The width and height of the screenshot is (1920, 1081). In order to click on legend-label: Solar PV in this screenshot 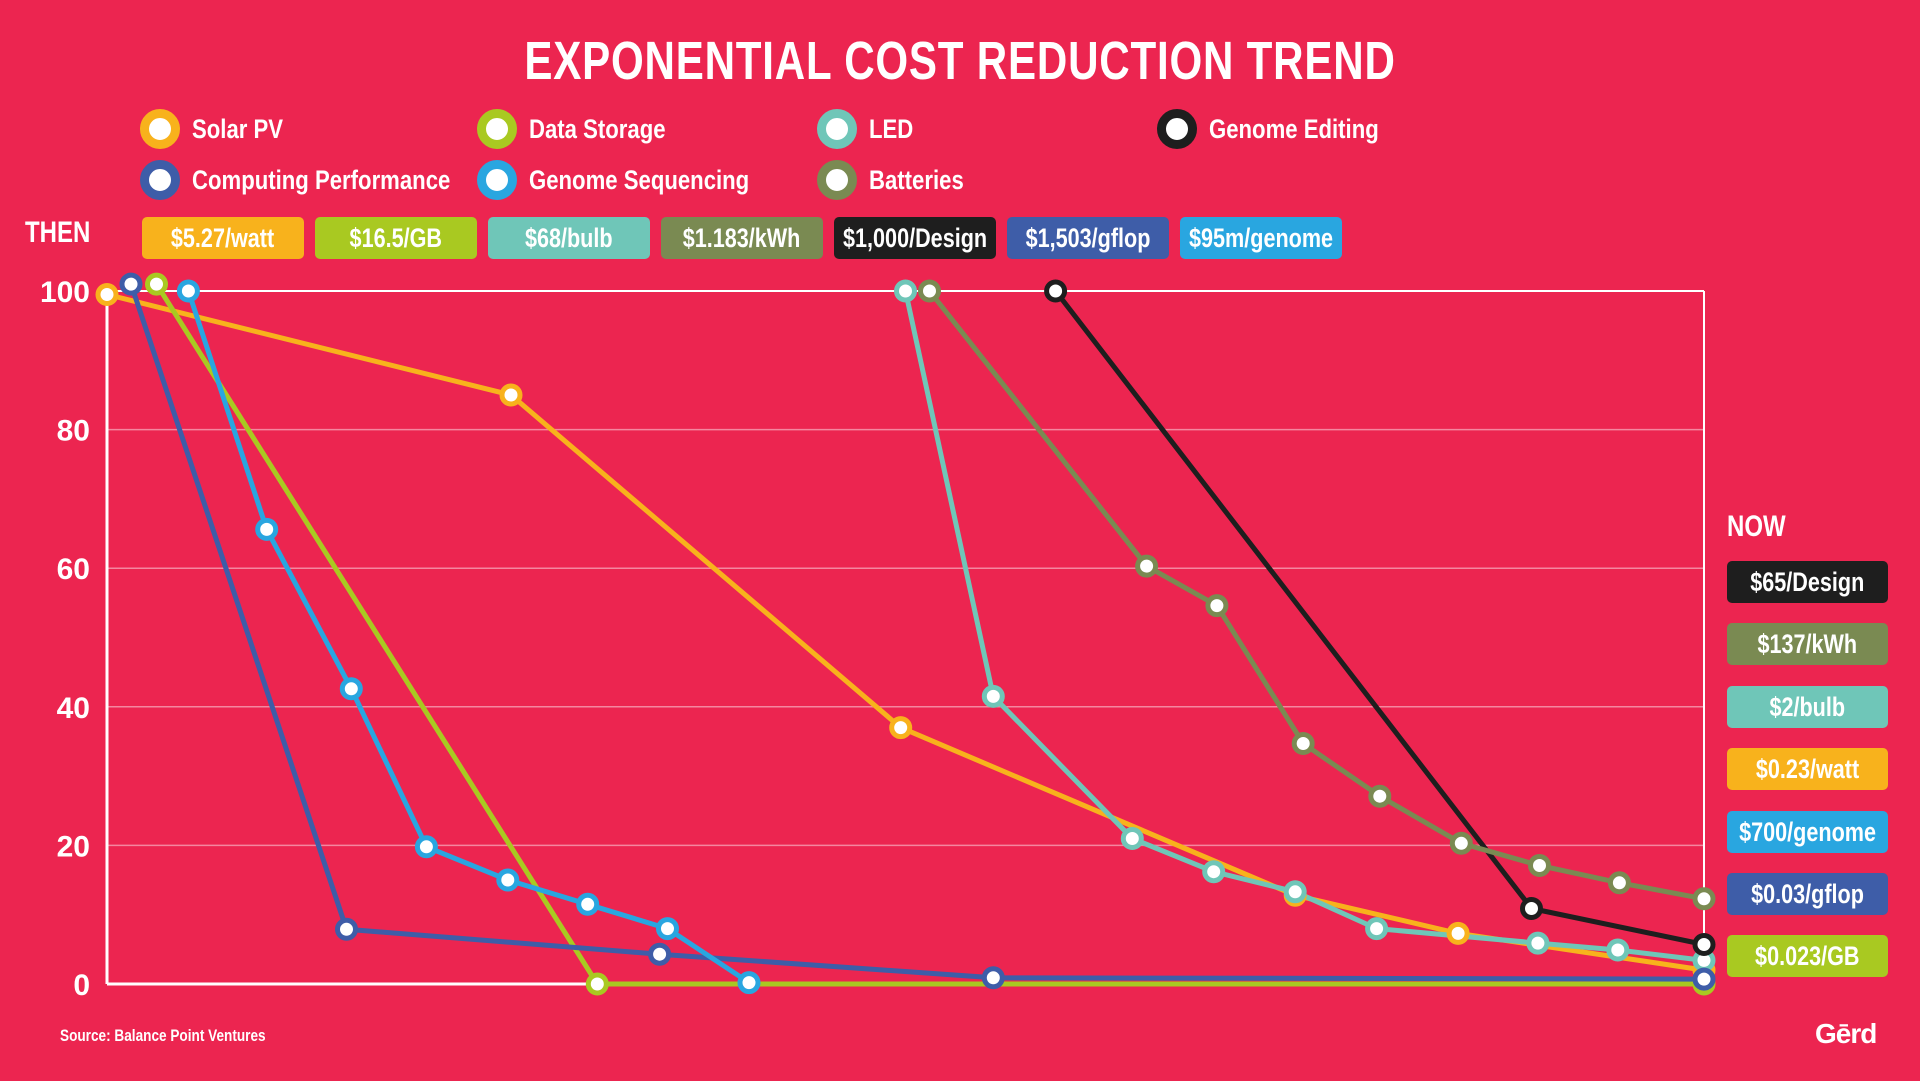, I will do `click(238, 128)`.